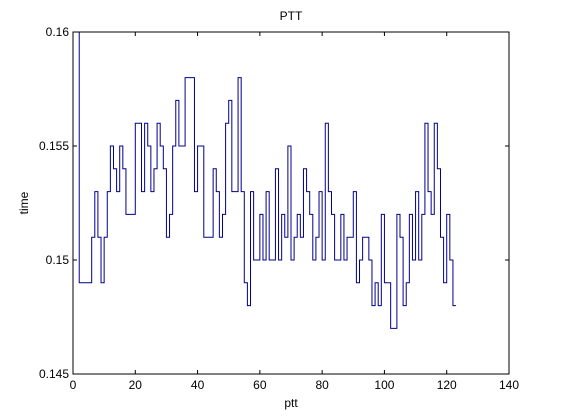 This screenshot has width=561, height=420. What do you see at coordinates (509, 385) in the screenshot?
I see `x-tick-label: 140` at bounding box center [509, 385].